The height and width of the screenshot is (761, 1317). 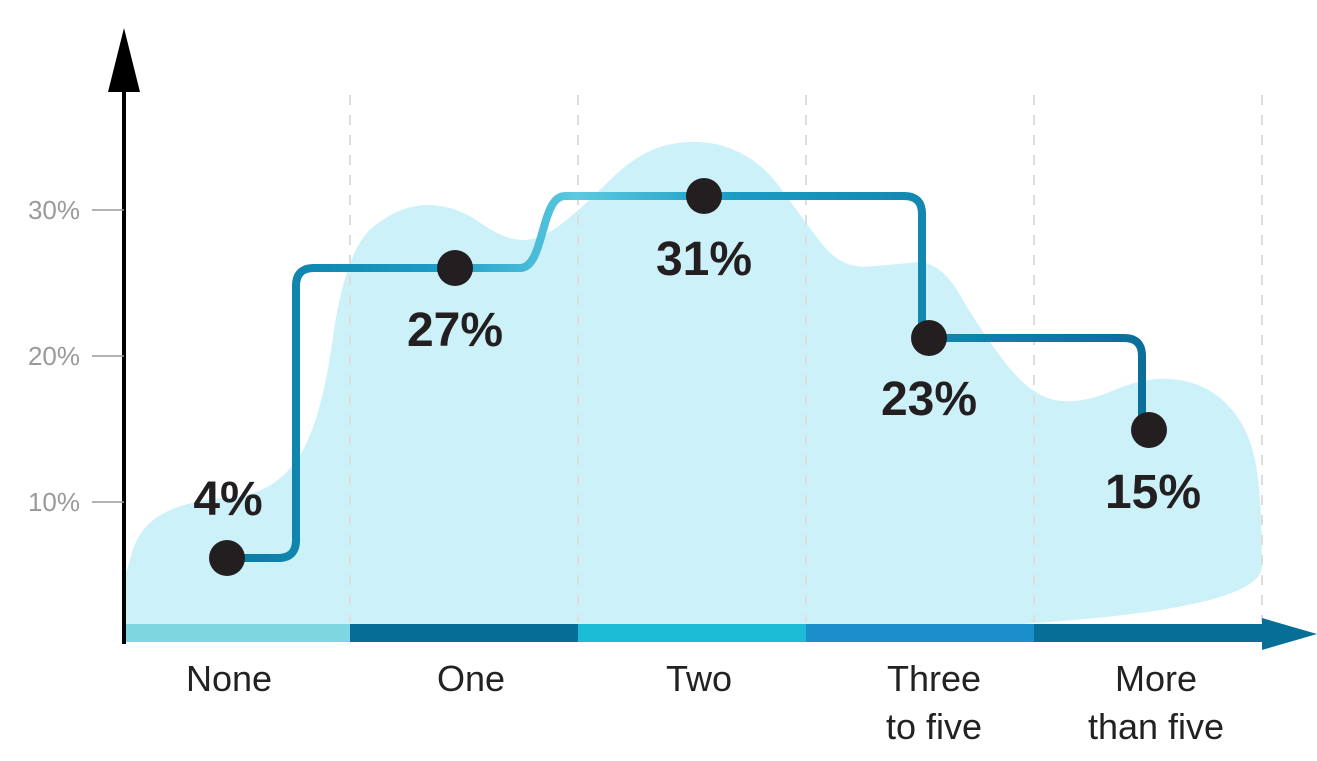 I want to click on data-label: 23%, so click(x=929, y=399).